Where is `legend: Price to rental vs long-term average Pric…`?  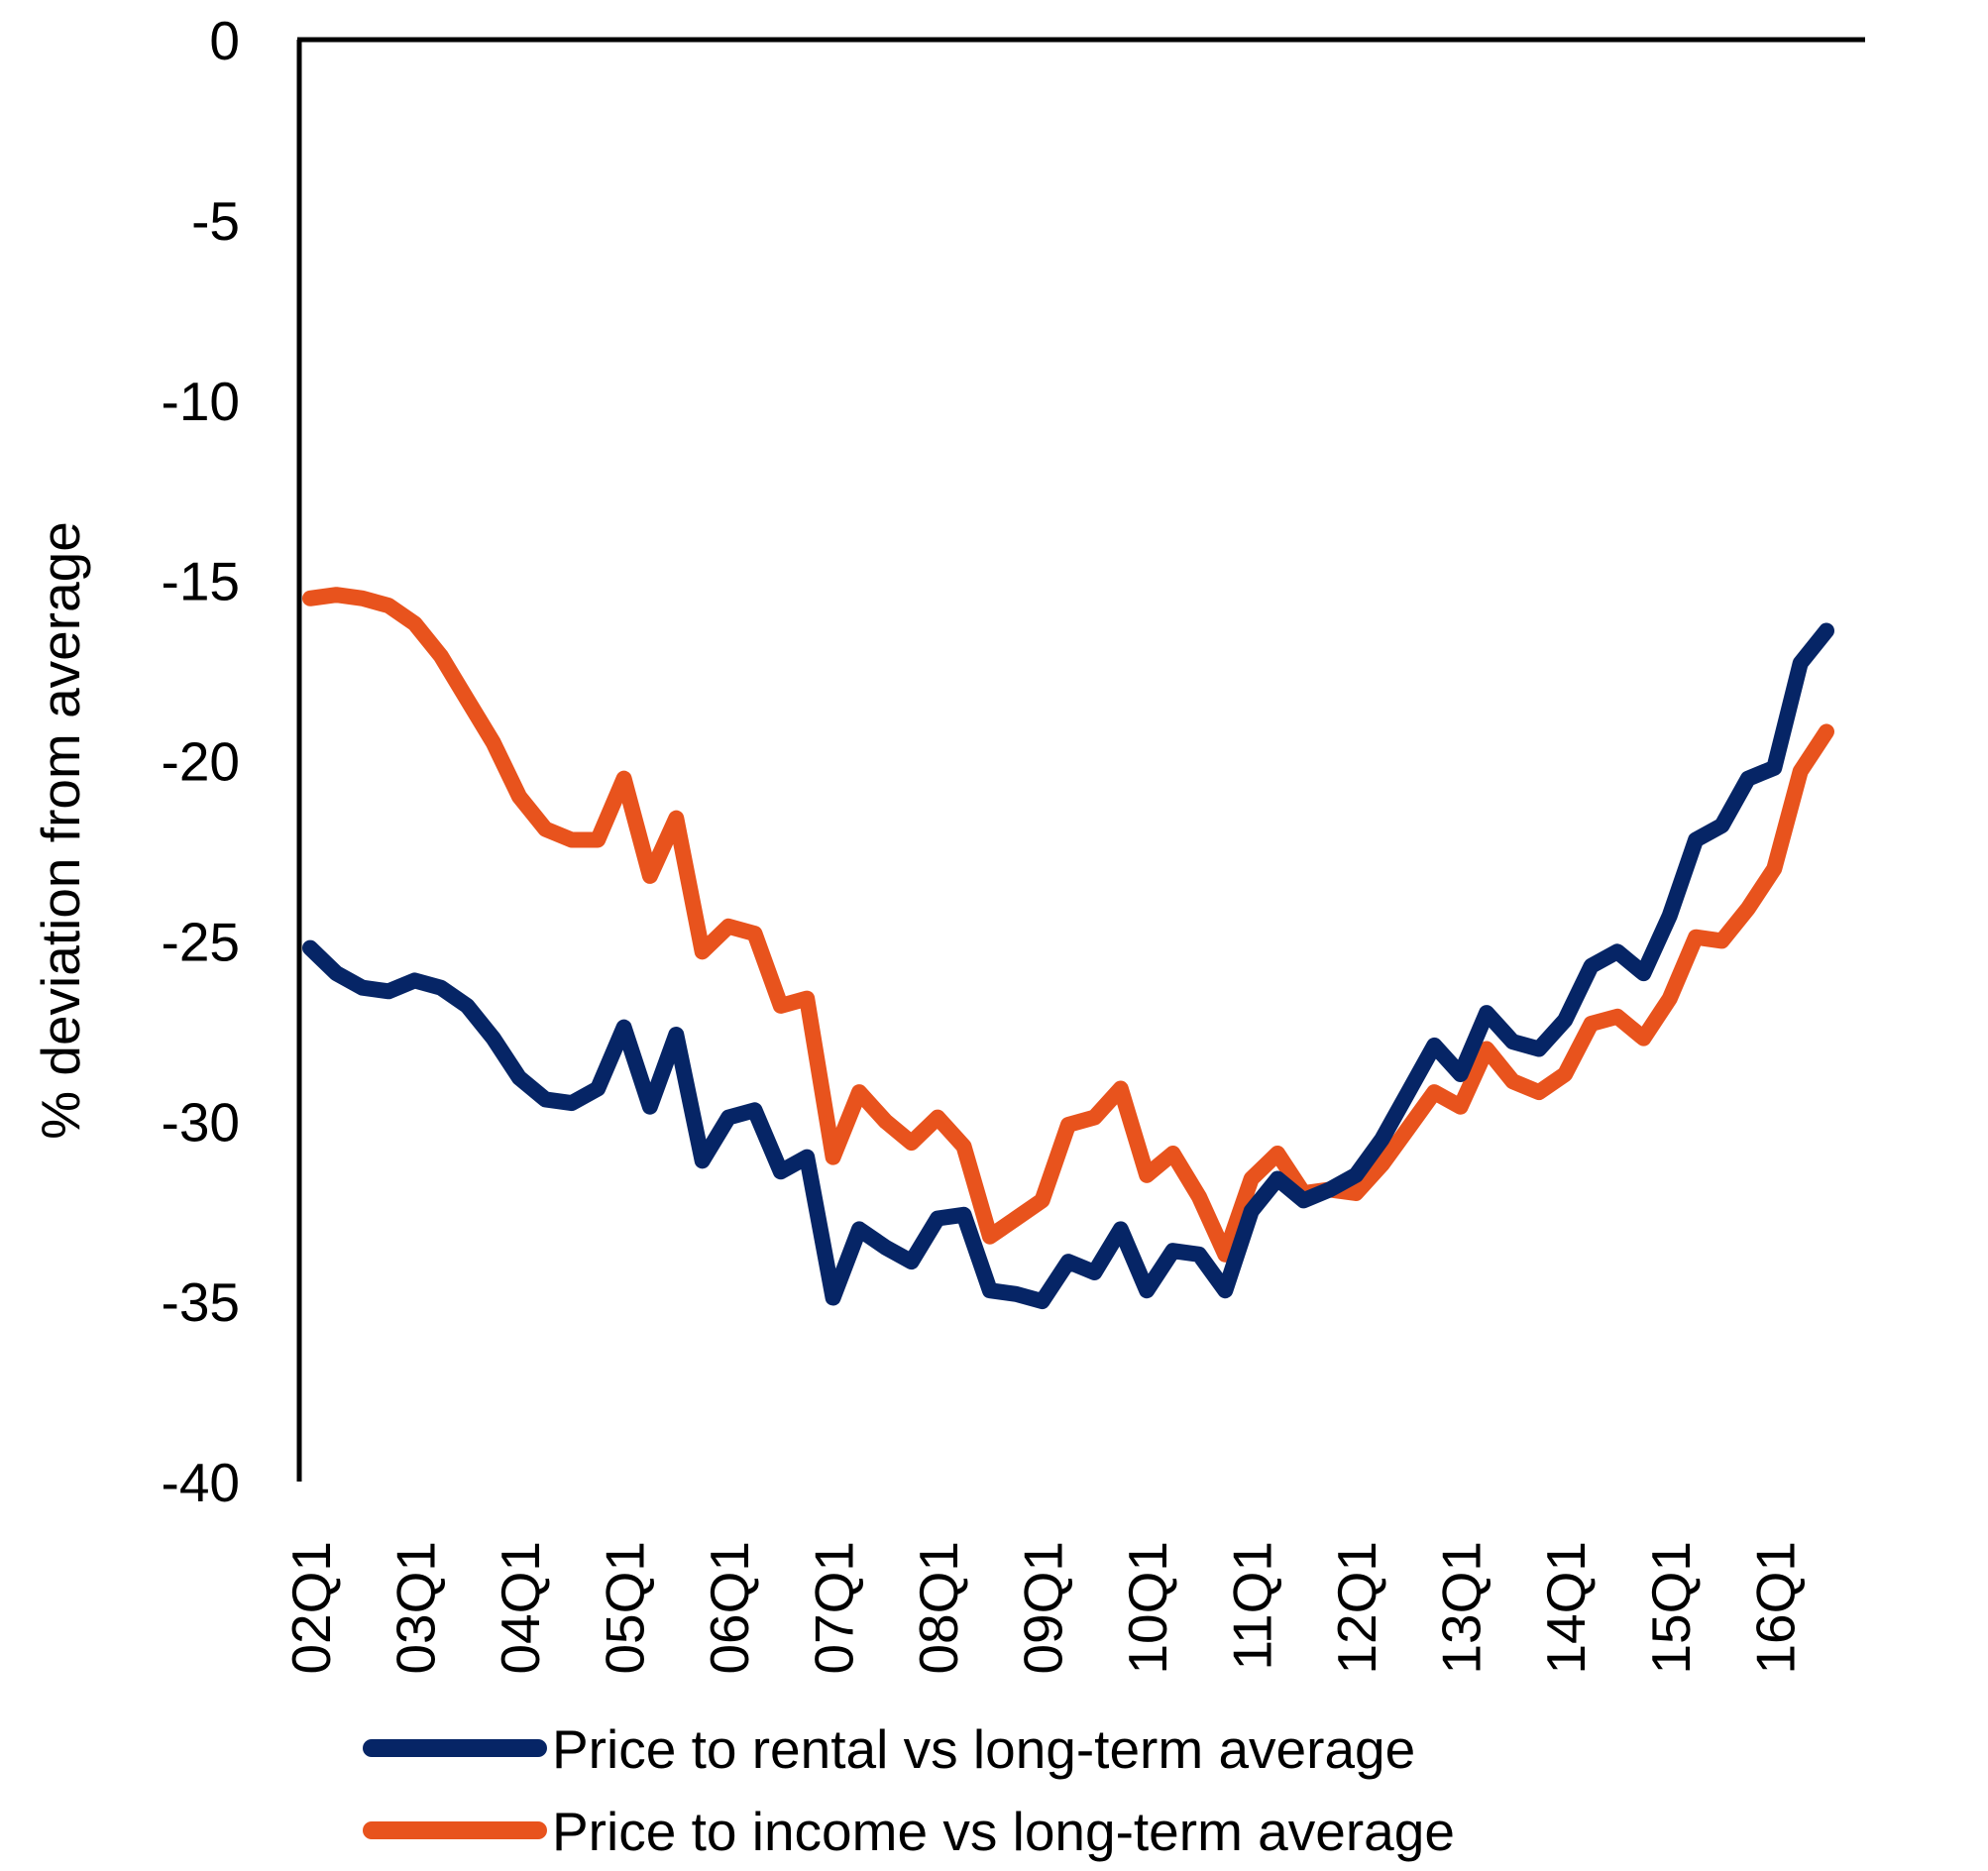
legend: Price to rental vs long-term average Pric… is located at coordinates (909, 1790).